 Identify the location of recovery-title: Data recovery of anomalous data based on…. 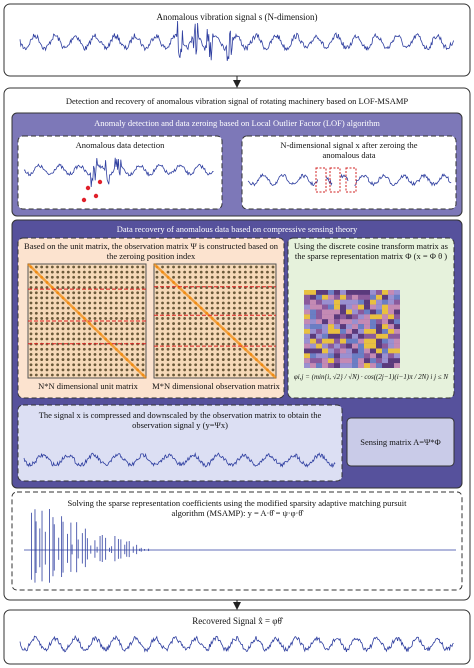
(237, 229).